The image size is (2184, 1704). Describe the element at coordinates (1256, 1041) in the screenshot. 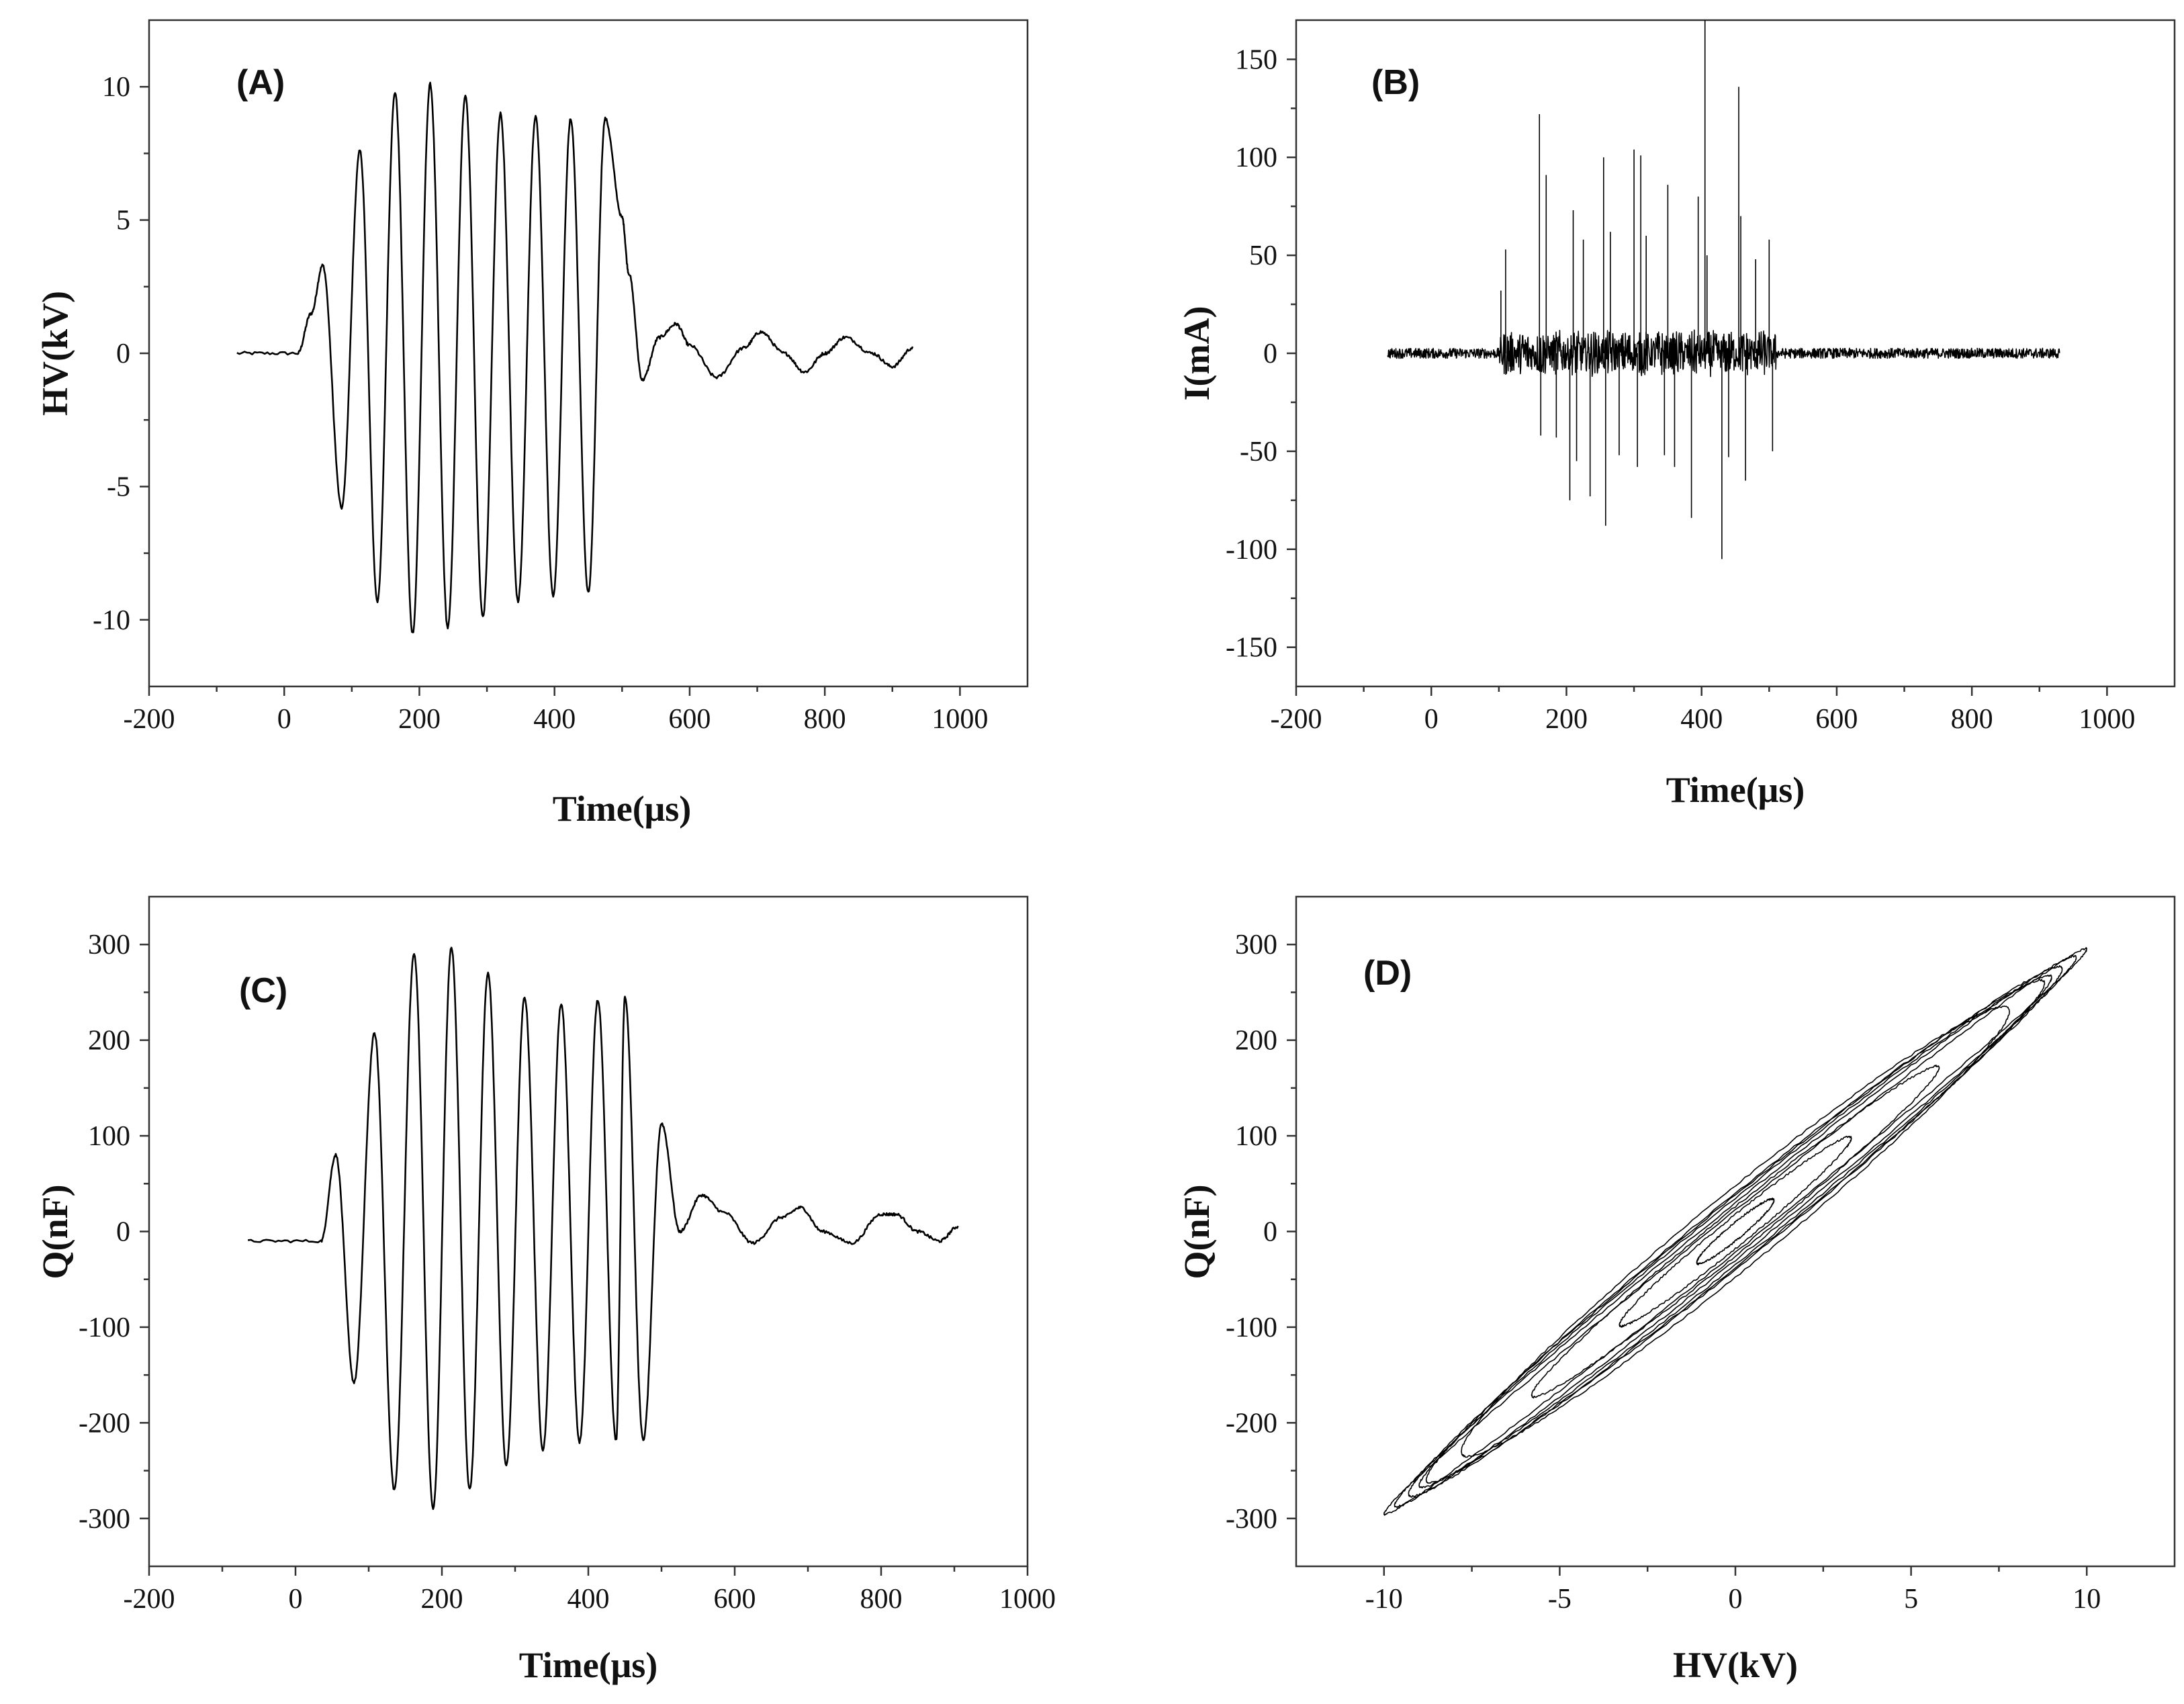

I see `panel-d-ytick-label: 200` at that location.